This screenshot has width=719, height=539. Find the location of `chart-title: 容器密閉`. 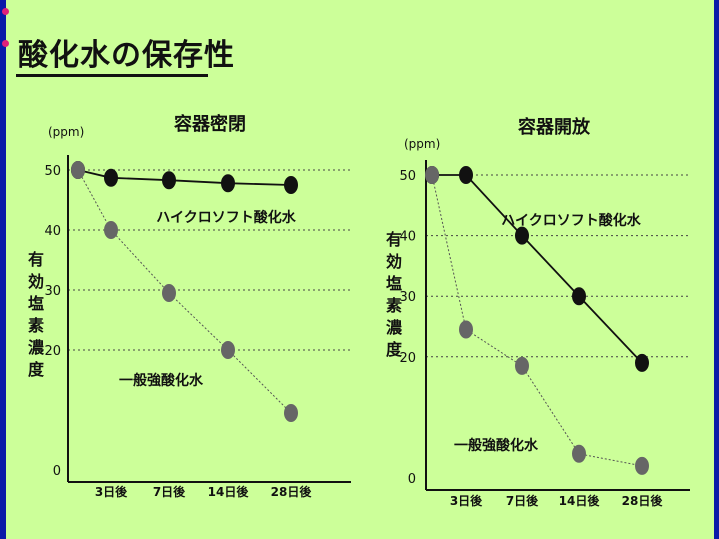

chart-title: 容器密閉 is located at coordinates (210, 124).